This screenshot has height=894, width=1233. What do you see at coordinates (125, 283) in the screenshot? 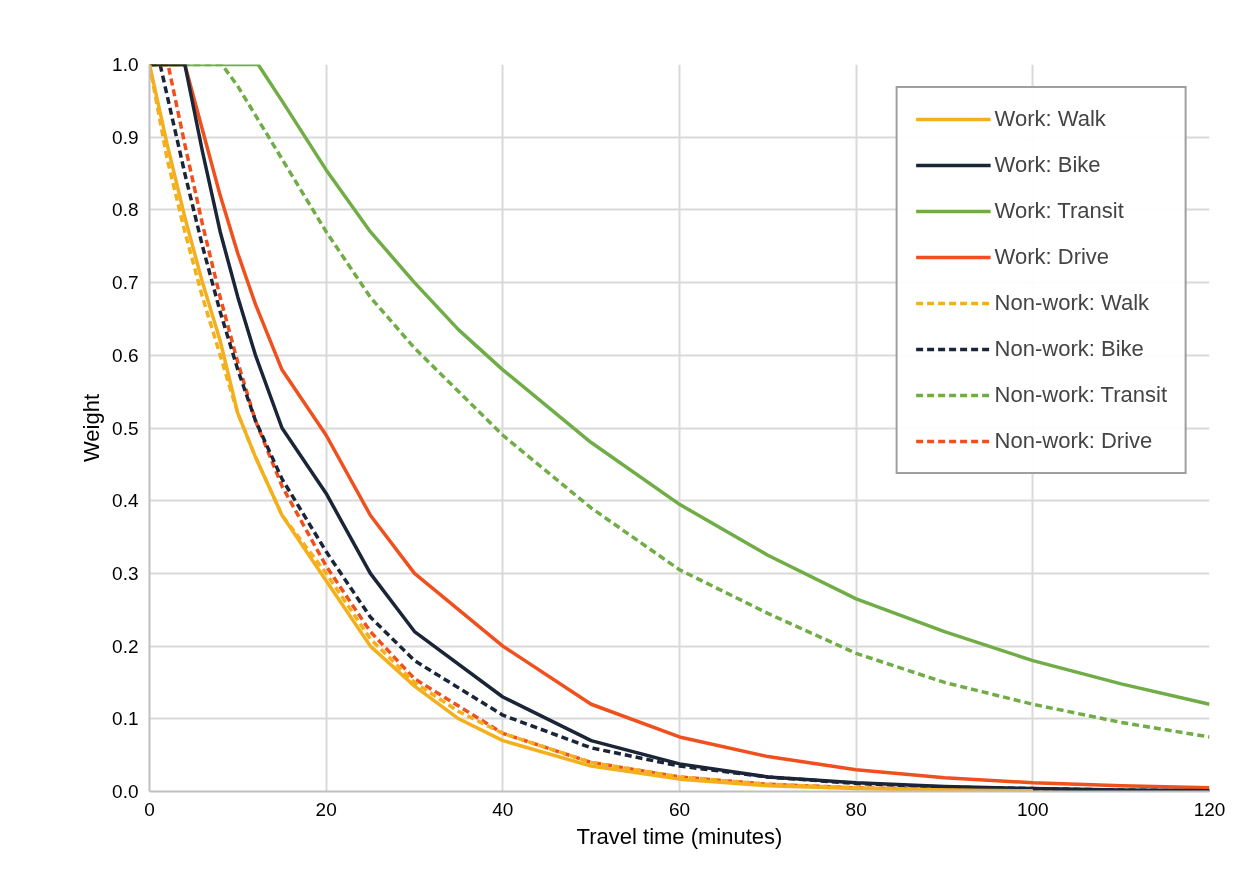
I see `y-tick-label: 0.7` at bounding box center [125, 283].